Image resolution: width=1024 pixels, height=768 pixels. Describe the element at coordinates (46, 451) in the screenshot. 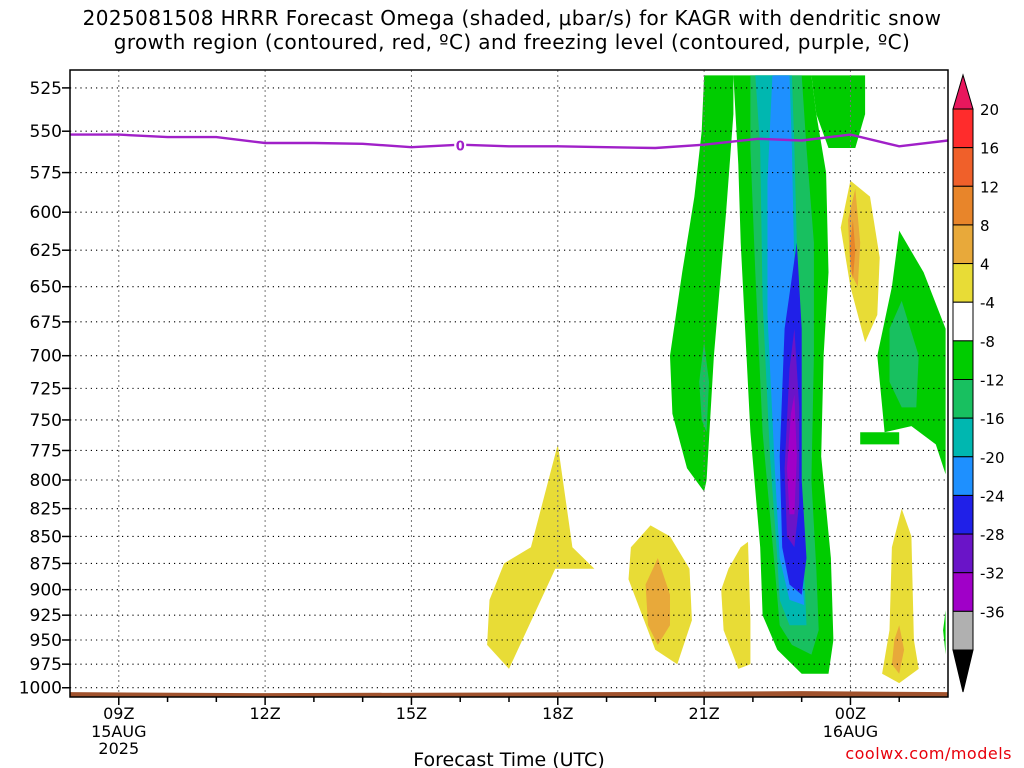

I see `y-tick-label-775: 775` at that location.